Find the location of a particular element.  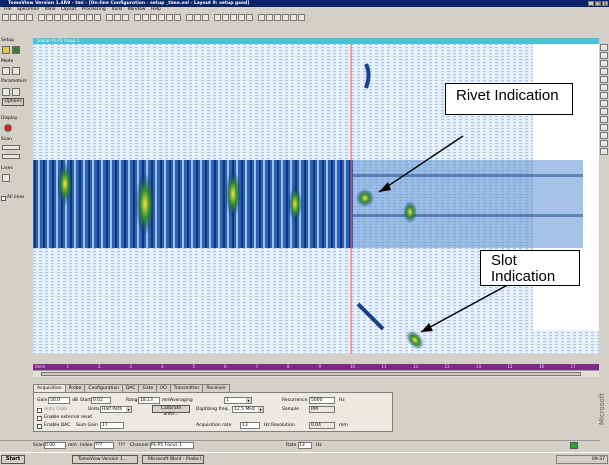

menu-file: File is located at coordinates (8, 9).